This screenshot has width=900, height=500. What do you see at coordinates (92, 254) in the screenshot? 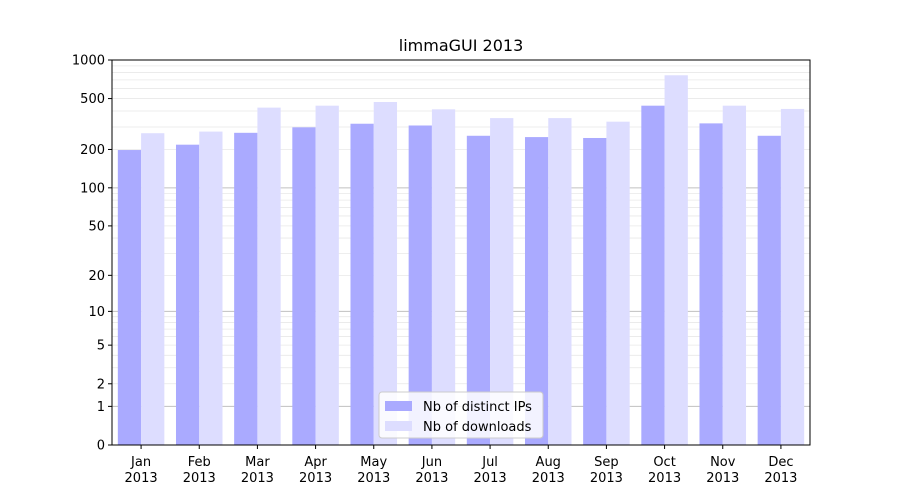
I see `y-axis: 0 1 2 5 10 20 50 100 200 500 1000` at bounding box center [92, 254].